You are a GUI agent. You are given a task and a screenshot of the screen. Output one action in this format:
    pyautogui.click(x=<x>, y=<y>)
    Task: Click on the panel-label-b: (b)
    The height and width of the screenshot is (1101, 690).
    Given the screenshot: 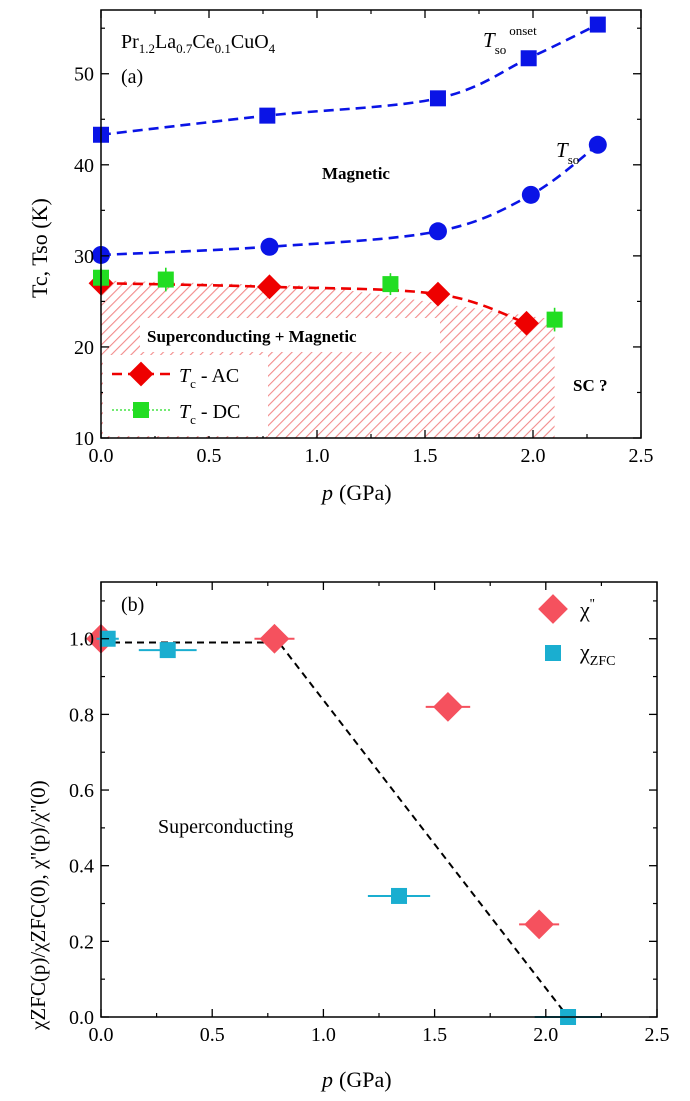 What is the action you would take?
    pyautogui.click(x=132, y=605)
    